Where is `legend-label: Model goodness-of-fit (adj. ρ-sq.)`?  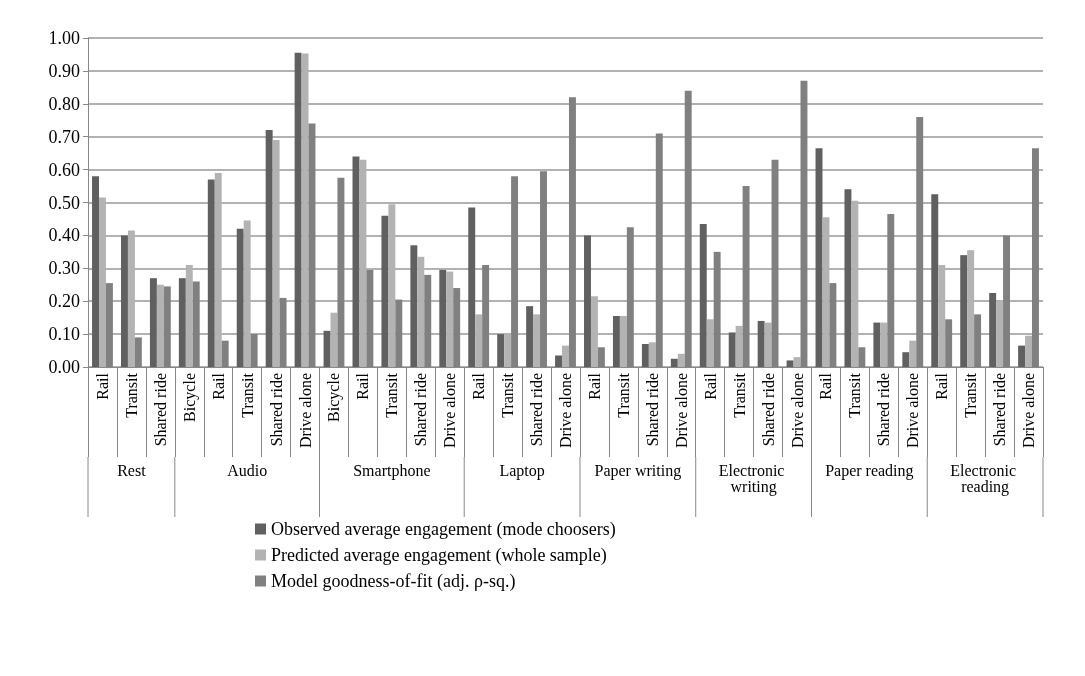 legend-label: Model goodness-of-fit (adj. ρ-sq.) is located at coordinates (393, 581).